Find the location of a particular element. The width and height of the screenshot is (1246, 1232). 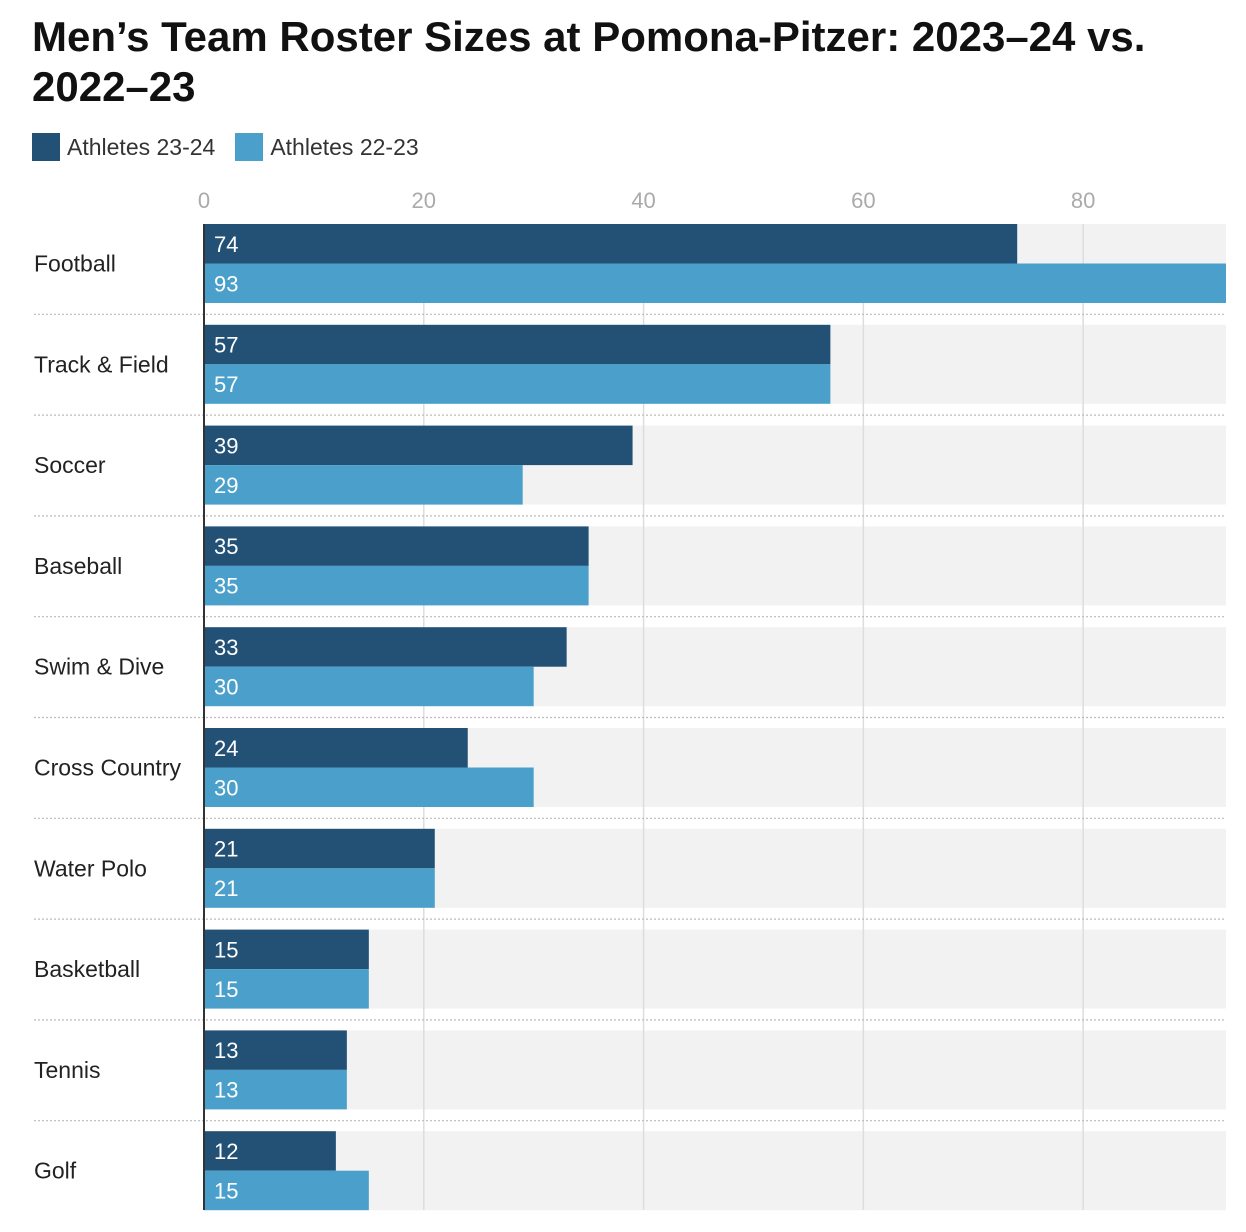

category-label: Golf is located at coordinates (55, 1171).